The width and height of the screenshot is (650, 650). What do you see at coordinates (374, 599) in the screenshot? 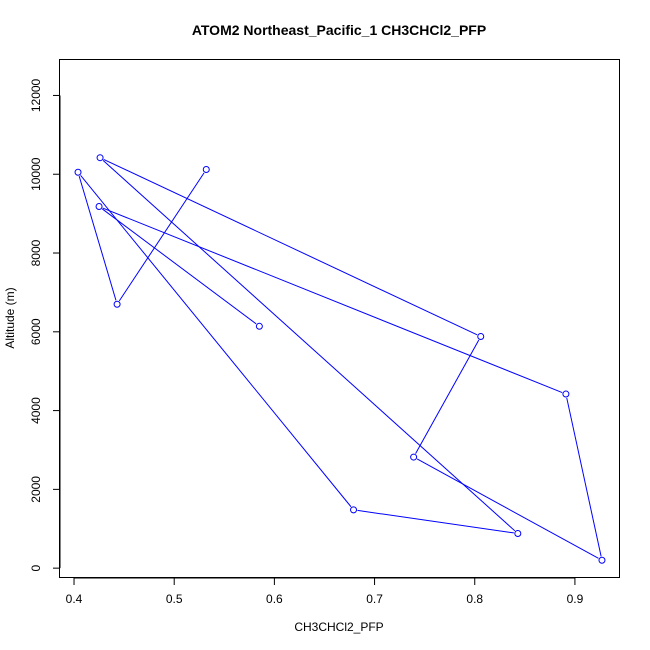
I see `x-tick-label: 0.7` at bounding box center [374, 599].